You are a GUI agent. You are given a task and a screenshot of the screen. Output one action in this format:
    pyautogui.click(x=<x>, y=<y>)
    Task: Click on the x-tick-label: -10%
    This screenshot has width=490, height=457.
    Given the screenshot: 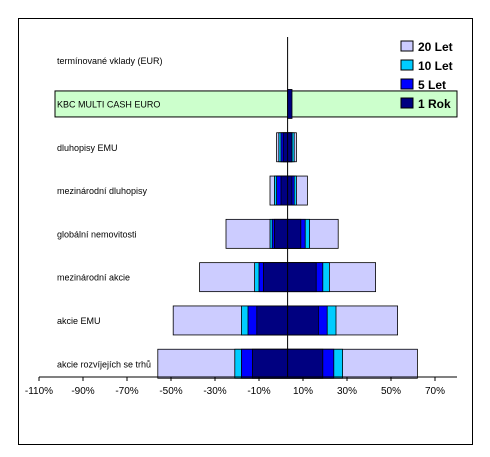 What is the action you would take?
    pyautogui.click(x=258, y=391)
    